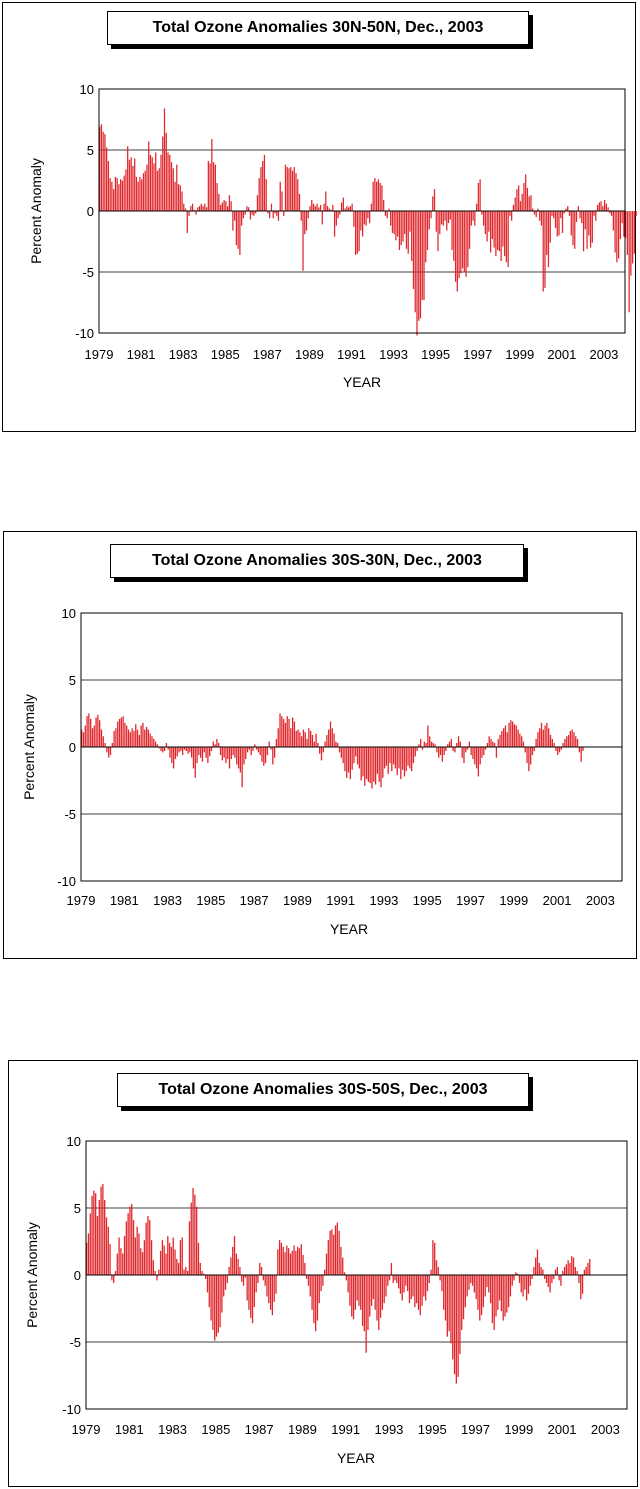 This screenshot has height=1489, width=640. I want to click on x-tick-label: 1999, so click(518, 1429).